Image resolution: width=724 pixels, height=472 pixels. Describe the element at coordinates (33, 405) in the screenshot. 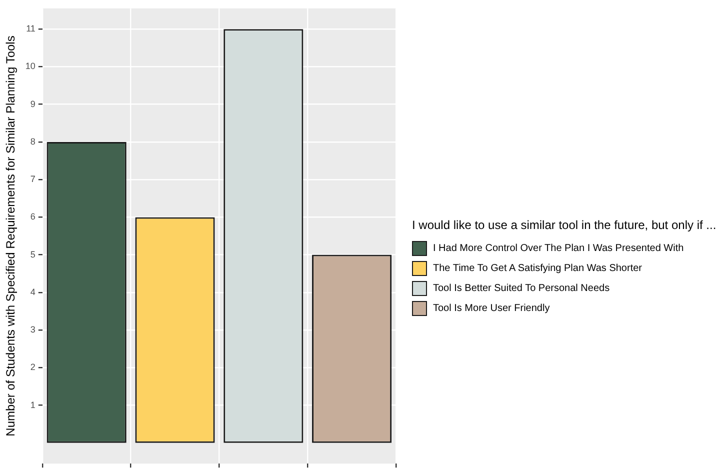

I see `y-tick-label: 1` at that location.